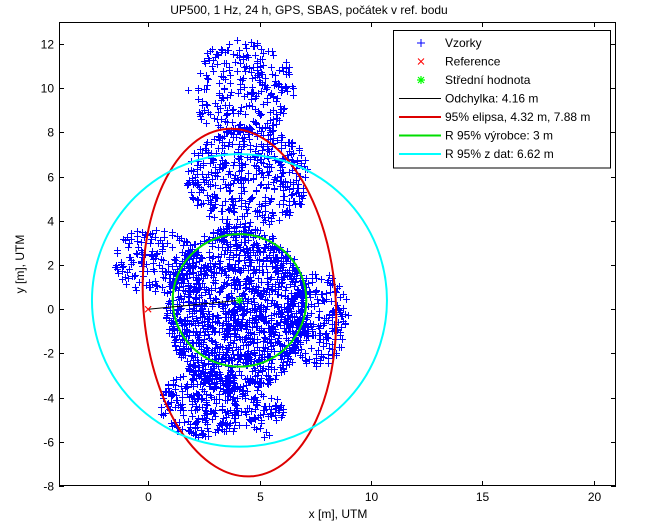 The image size is (647, 528). Describe the element at coordinates (194, 304) in the screenshot. I see `deviation-line` at that location.